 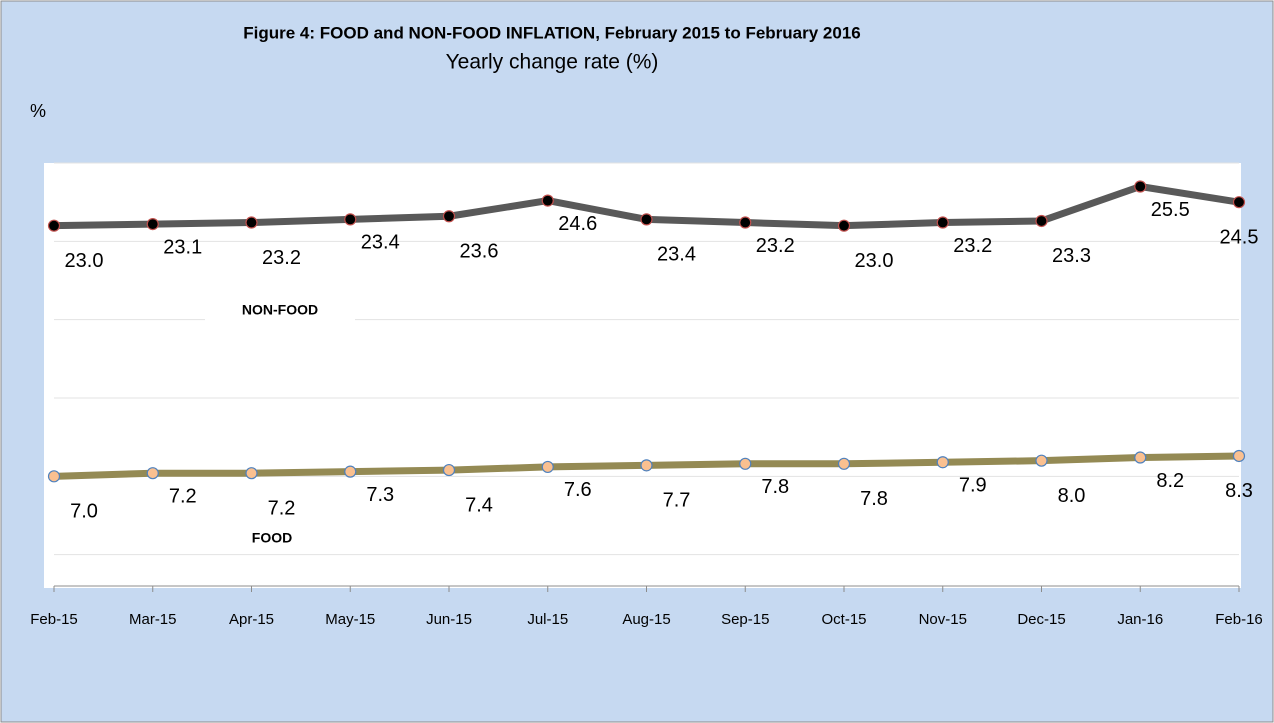 What do you see at coordinates (38, 111) in the screenshot?
I see `y-axis-label: %` at bounding box center [38, 111].